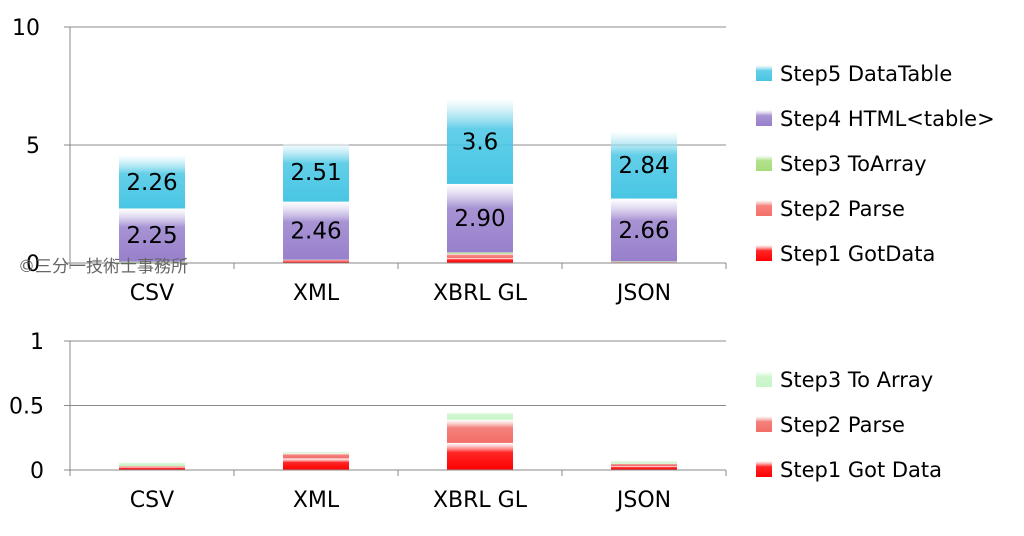 This screenshot has height=536, width=1024. Describe the element at coordinates (480, 416) in the screenshot. I see `bar-step3-to-array-xbrl-gl` at that location.